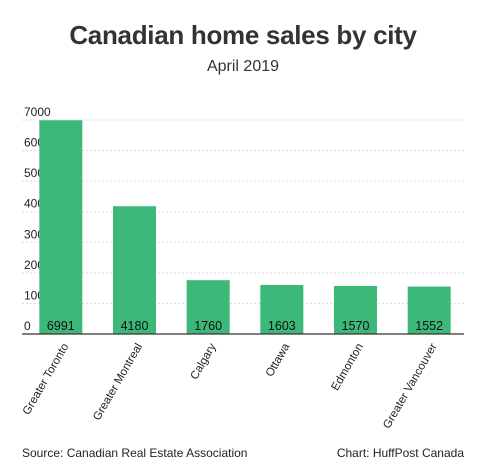 The height and width of the screenshot is (474, 486). I want to click on chart-credit: Chart: HuffPost Canada, so click(400, 453).